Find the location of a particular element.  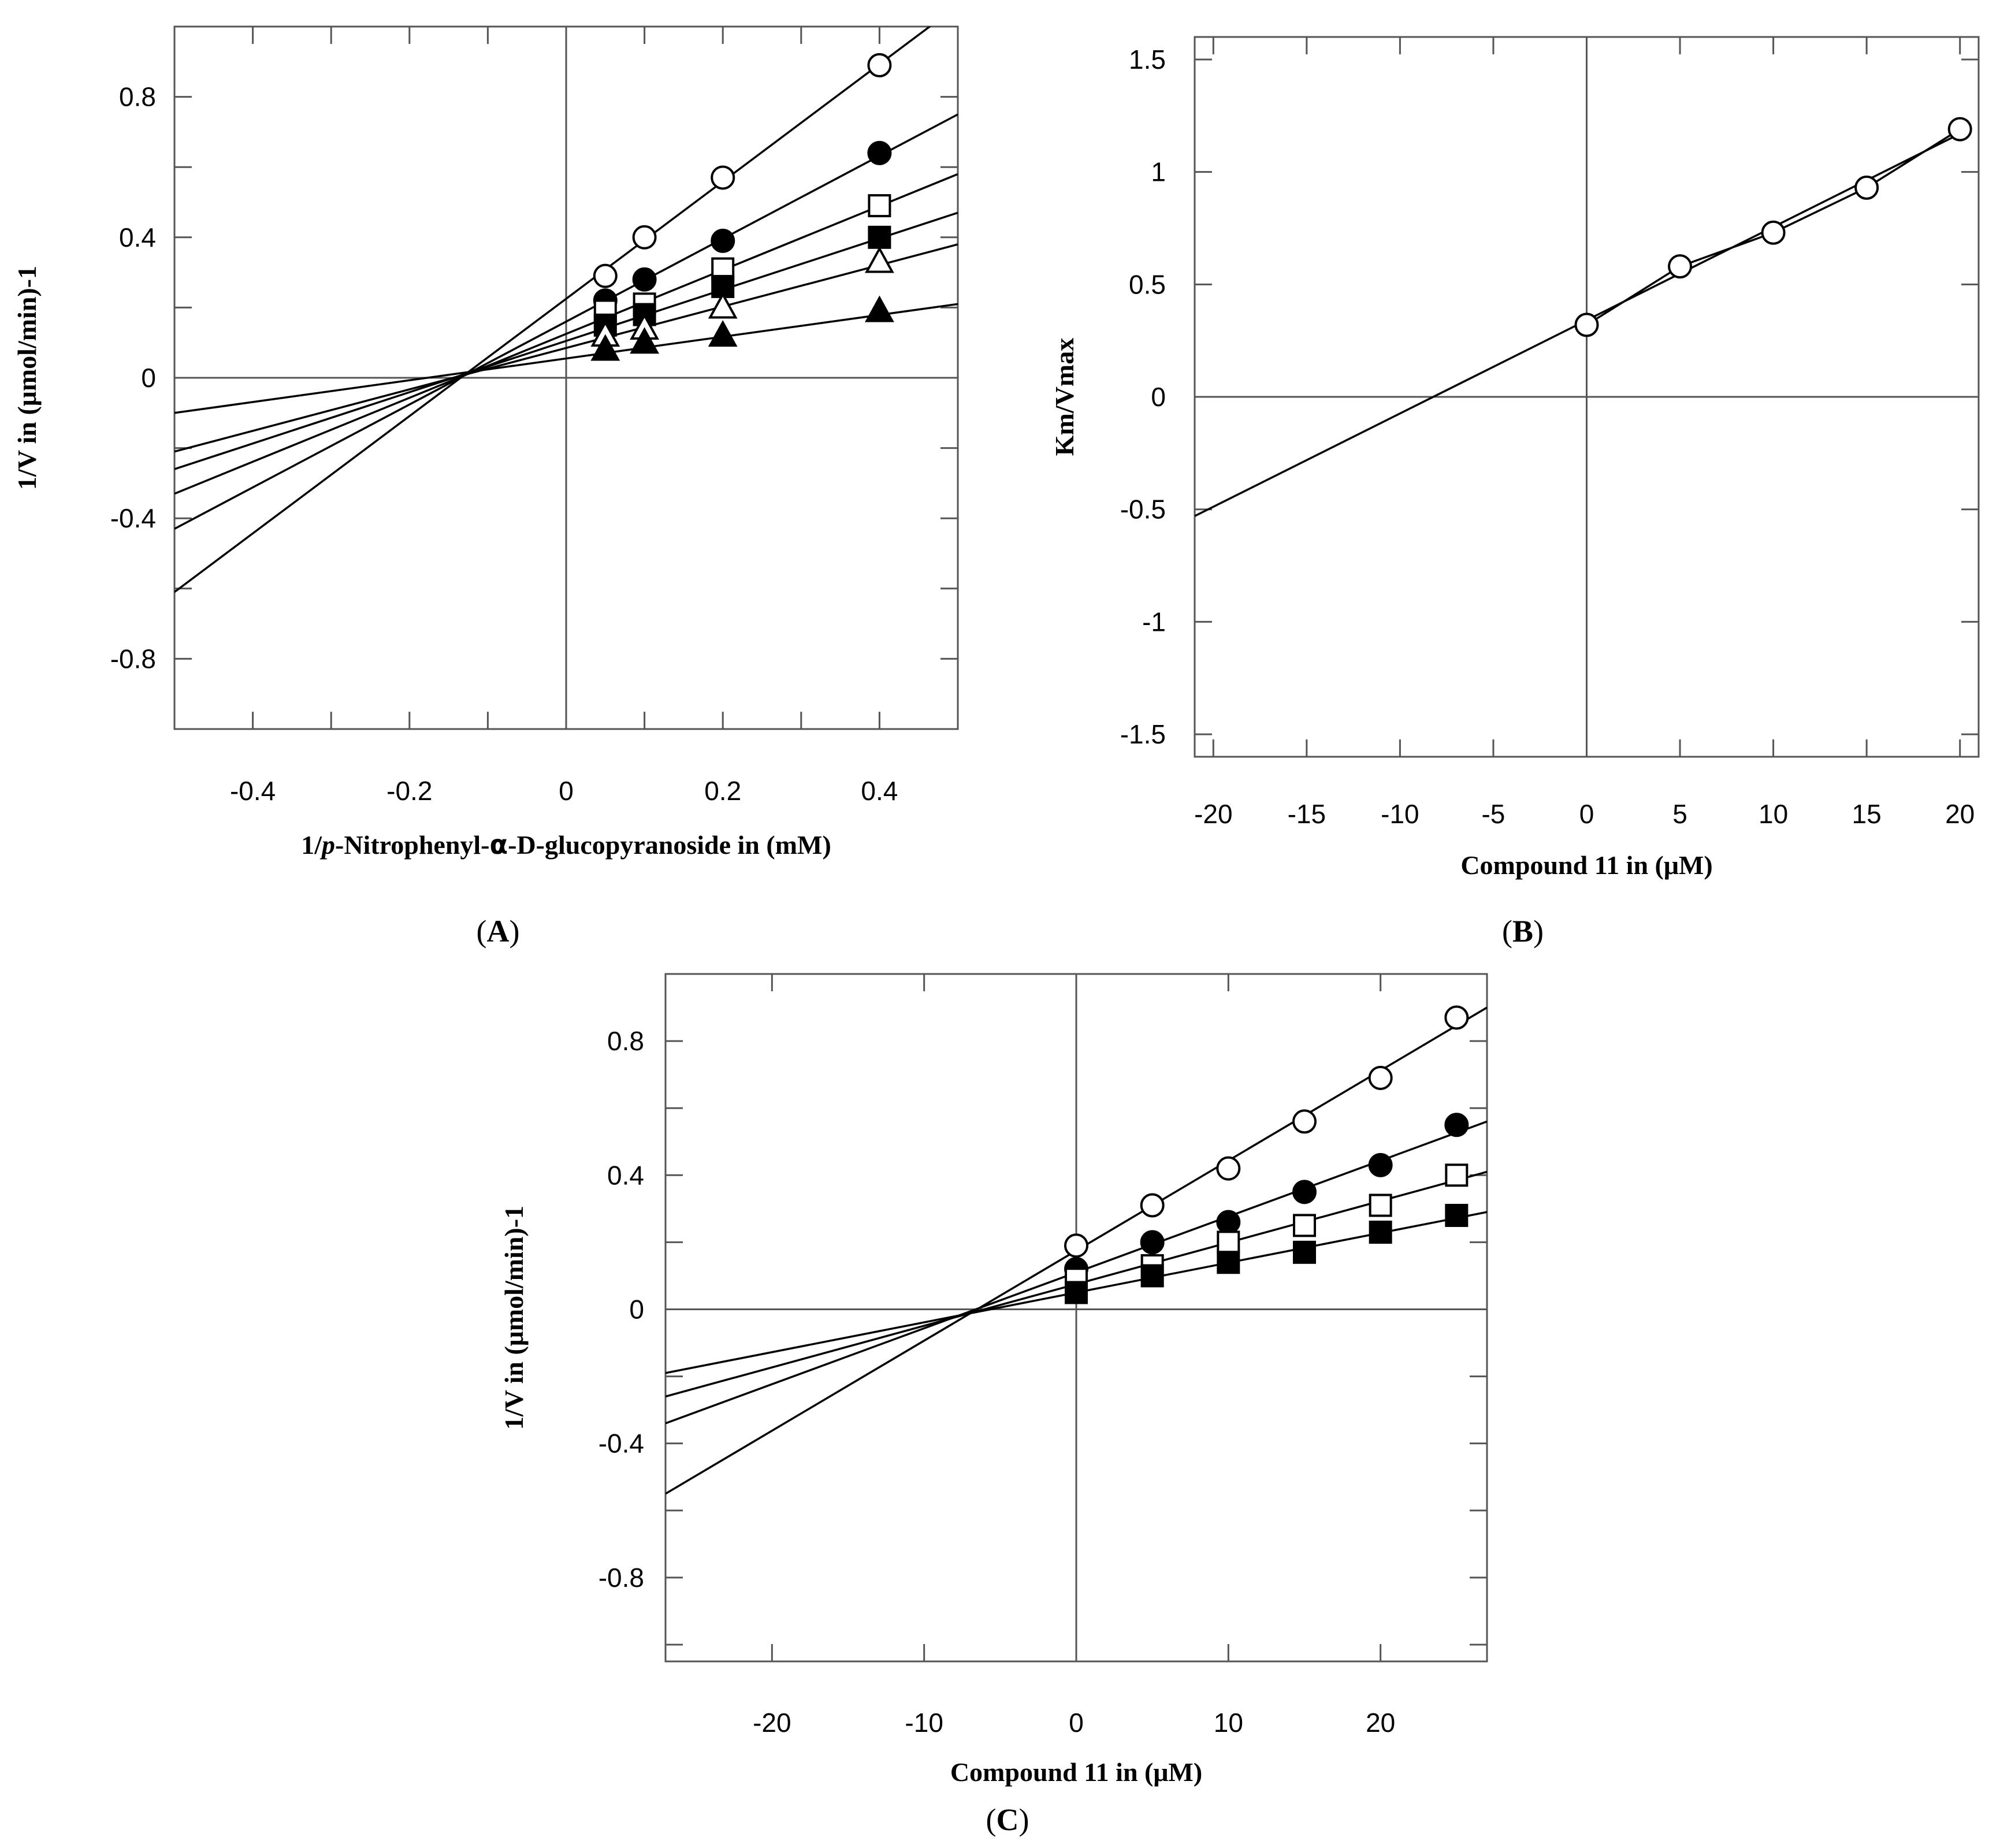

fit-line-filled-square is located at coordinates (566, 341).